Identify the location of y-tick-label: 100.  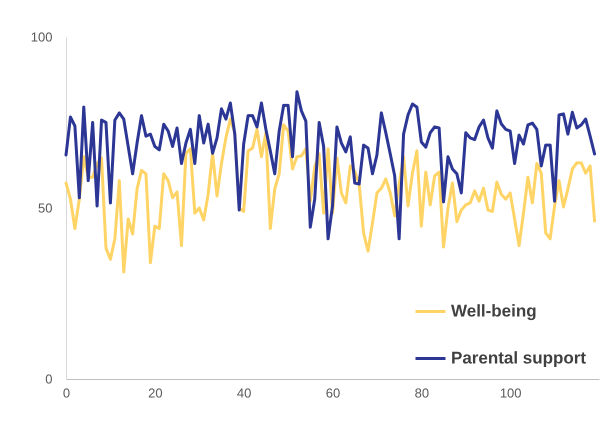
(41, 37).